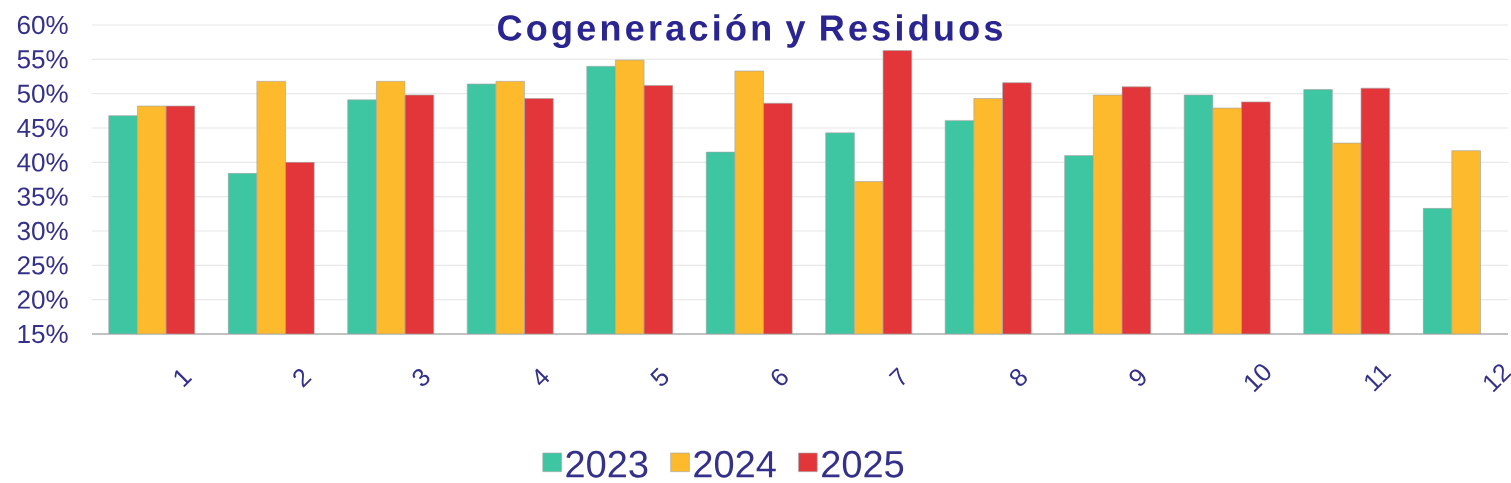 The height and width of the screenshot is (483, 1511). Describe the element at coordinates (1137, 377) in the screenshot. I see `x-tick-label: 9` at that location.